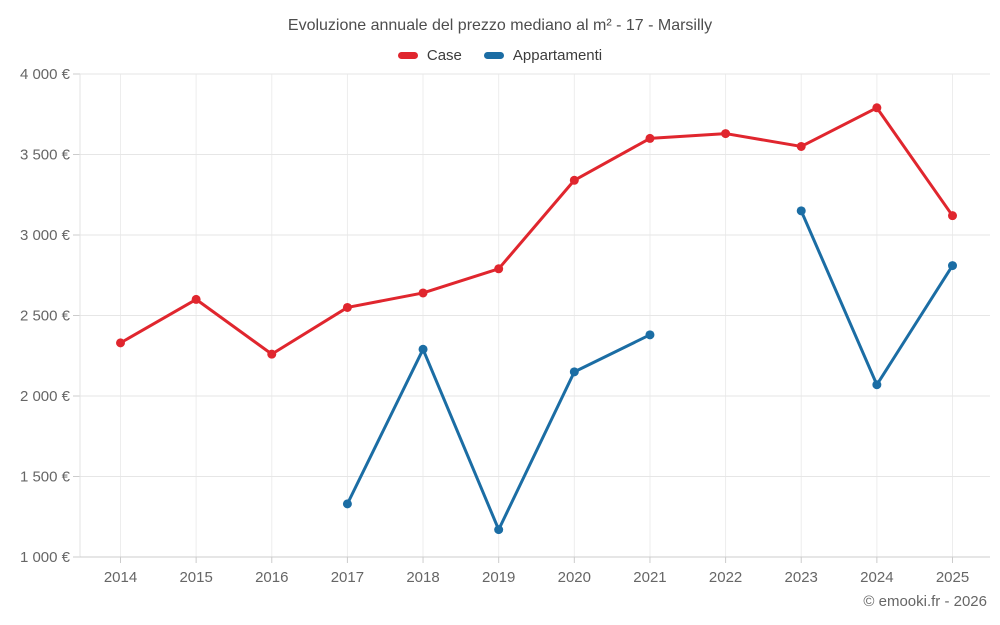  What do you see at coordinates (347, 504) in the screenshot?
I see `point-appartamenti-2017` at bounding box center [347, 504].